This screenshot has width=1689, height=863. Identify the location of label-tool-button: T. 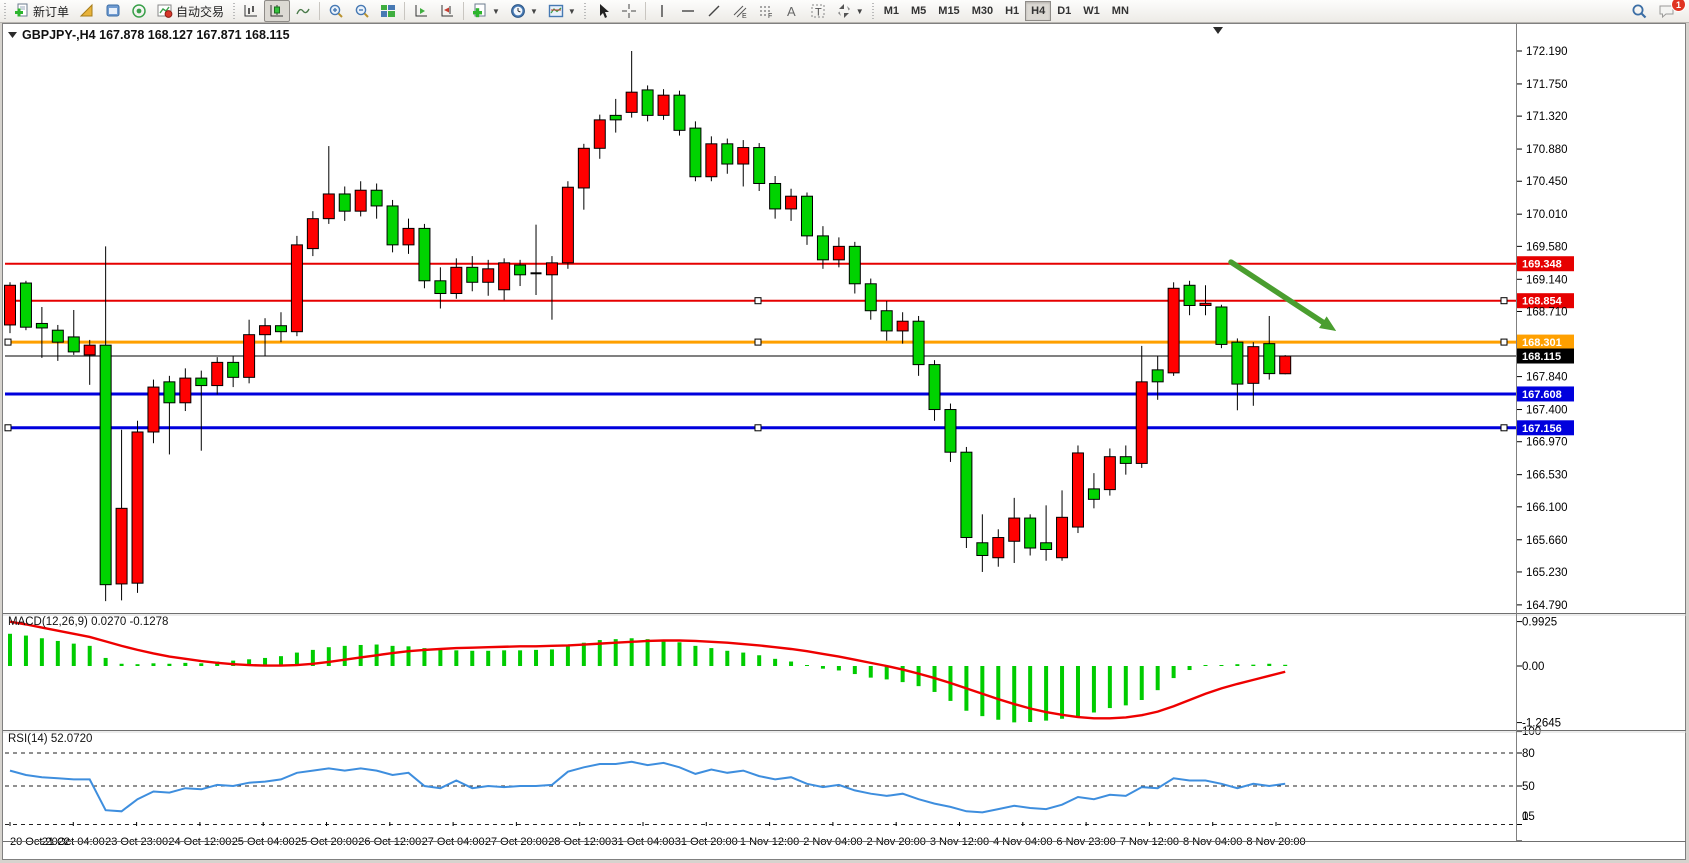
(818, 11).